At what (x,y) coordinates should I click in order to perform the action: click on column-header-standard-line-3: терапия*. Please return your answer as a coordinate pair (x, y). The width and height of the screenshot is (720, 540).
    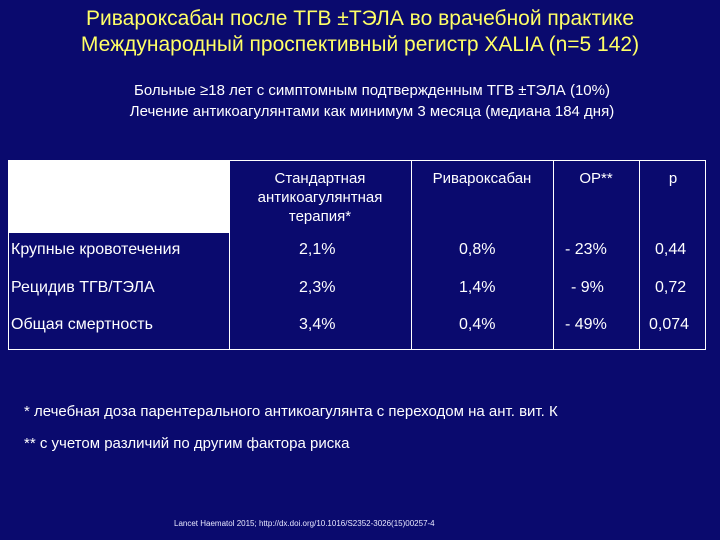
    Looking at the image, I should click on (320, 216).